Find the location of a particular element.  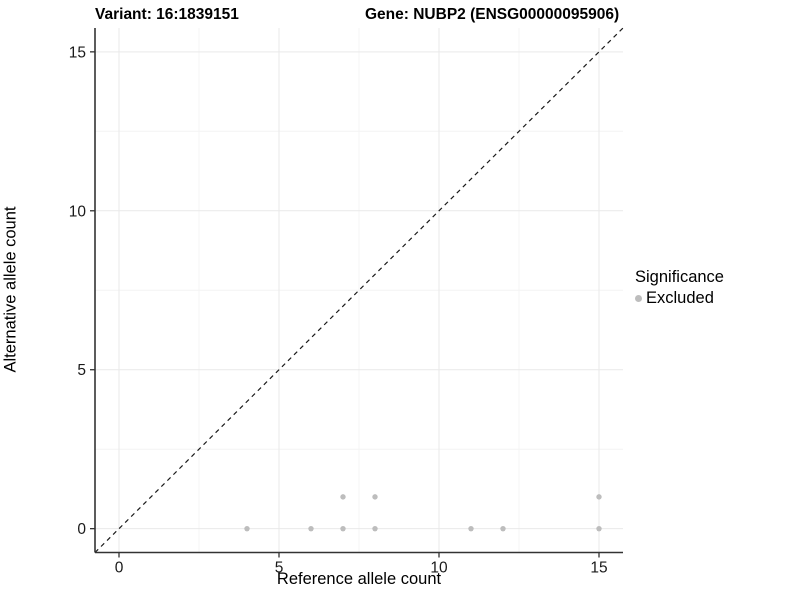

x-tick-label: 15 is located at coordinates (598, 568).